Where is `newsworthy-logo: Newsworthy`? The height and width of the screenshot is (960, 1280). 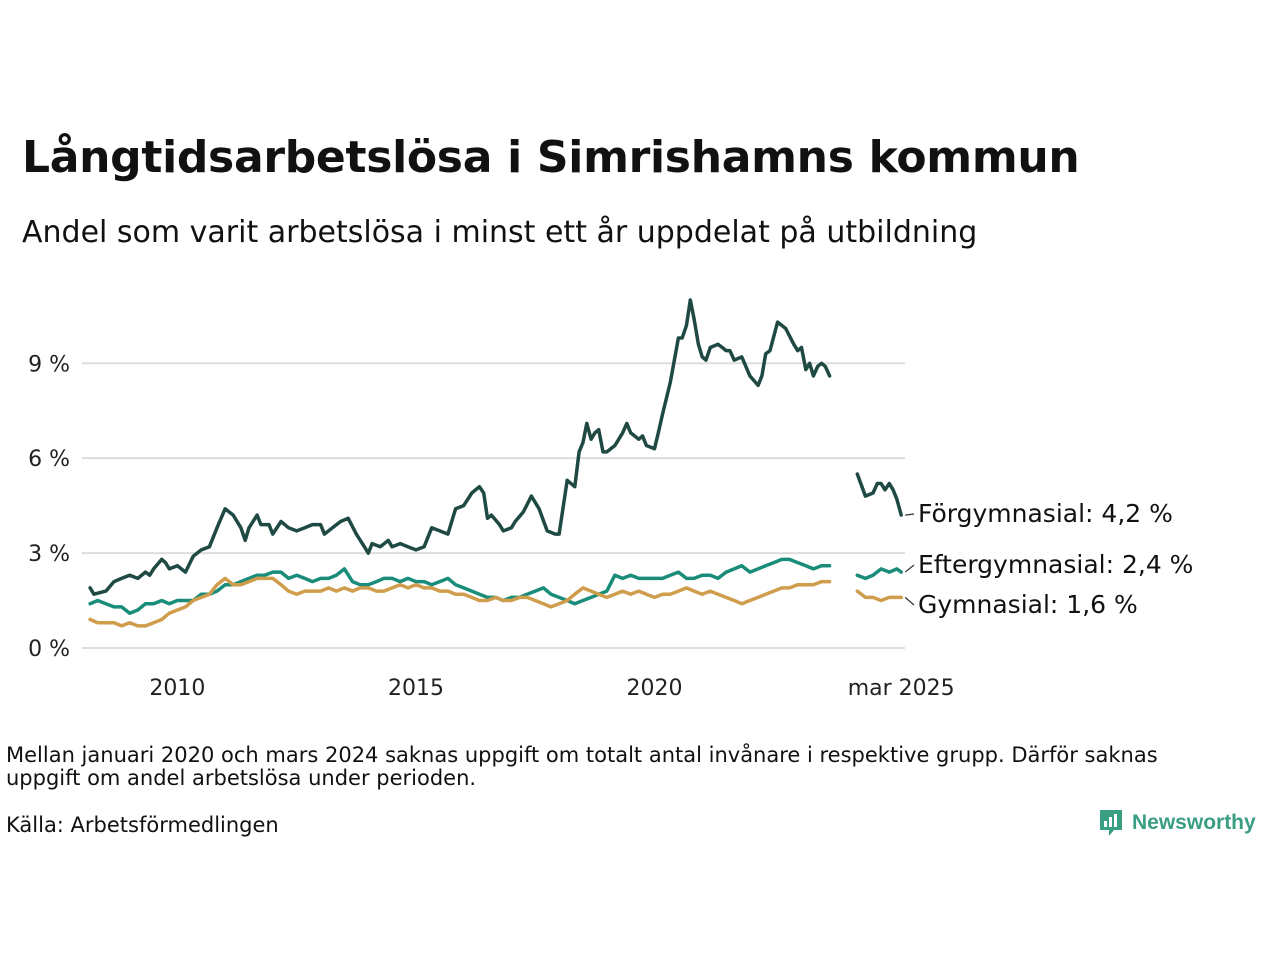
newsworthy-logo: Newsworthy is located at coordinates (1177, 823).